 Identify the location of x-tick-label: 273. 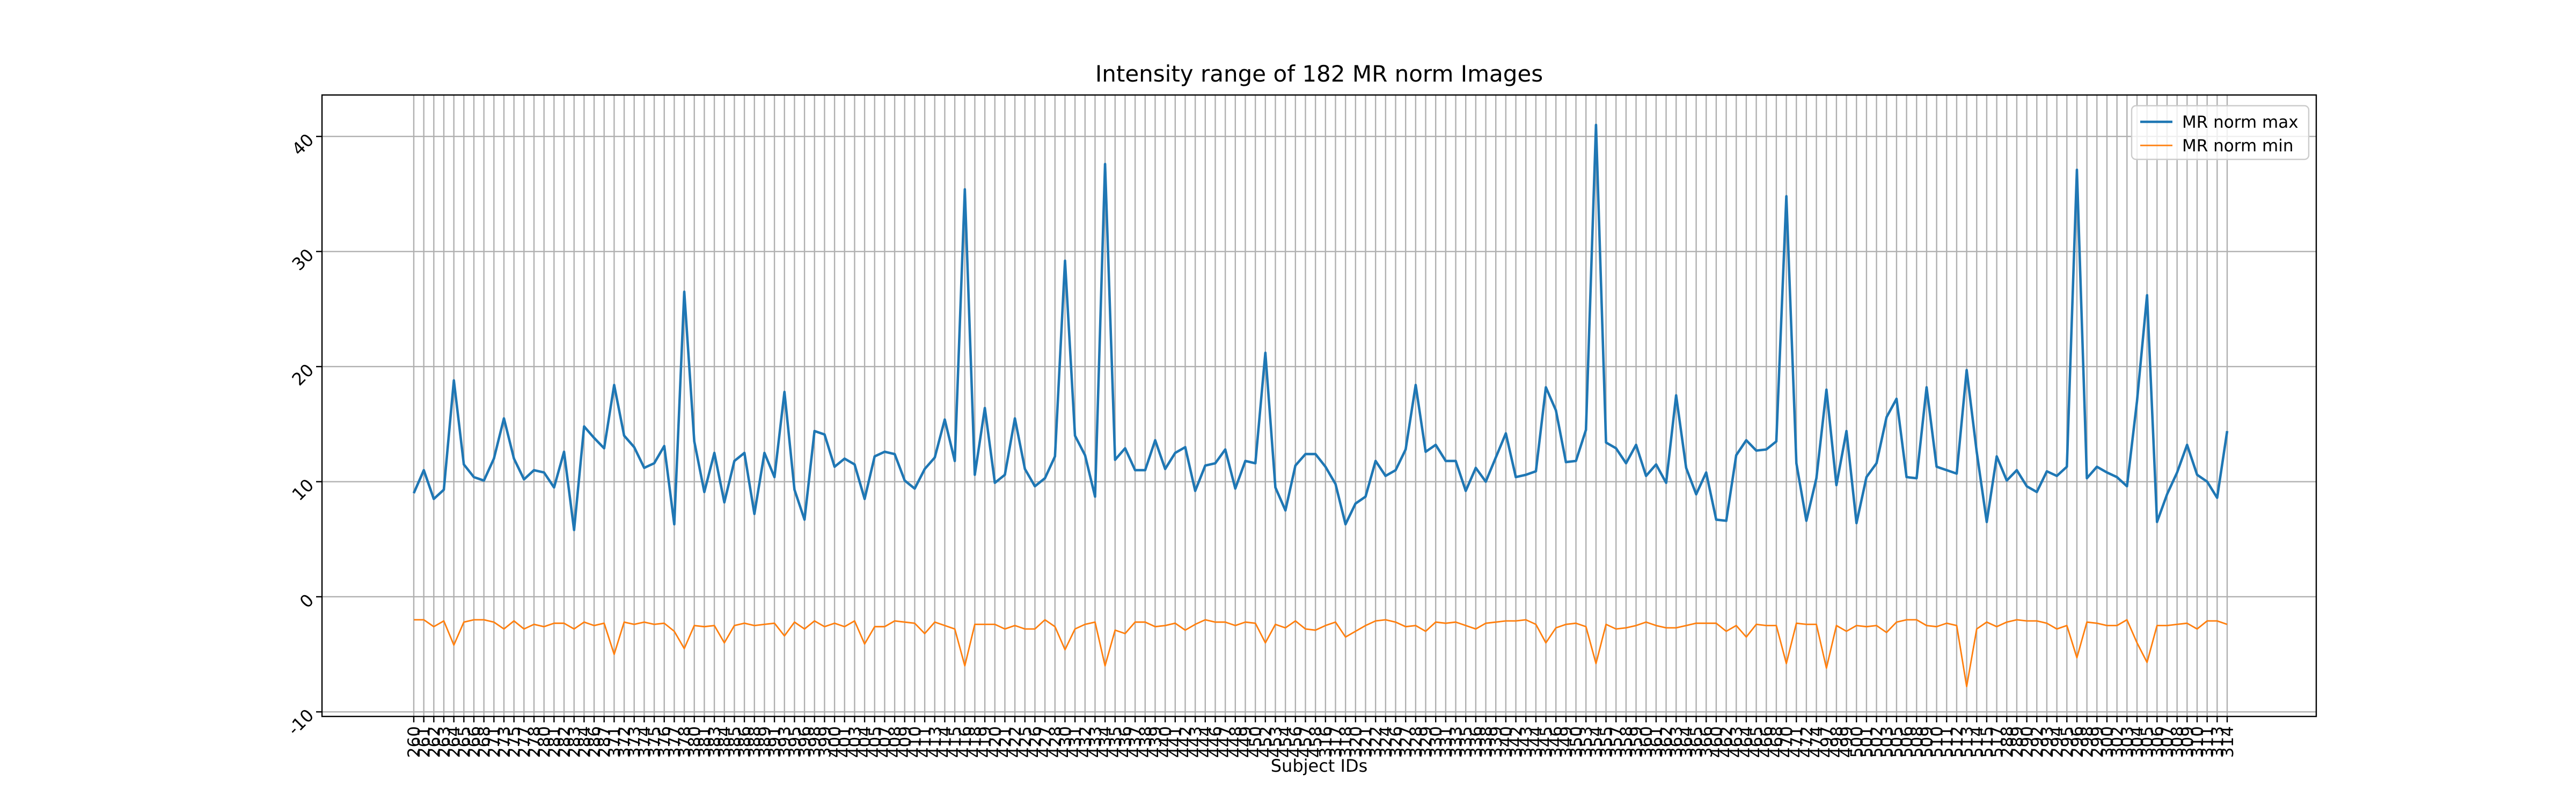
(504, 742).